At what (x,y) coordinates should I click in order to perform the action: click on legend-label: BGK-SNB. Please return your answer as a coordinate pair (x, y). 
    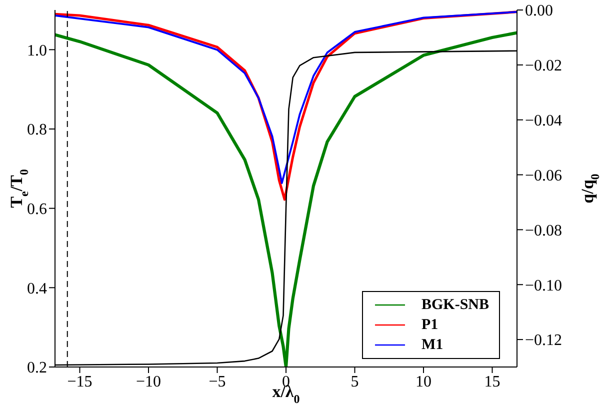
    Looking at the image, I should click on (455, 305).